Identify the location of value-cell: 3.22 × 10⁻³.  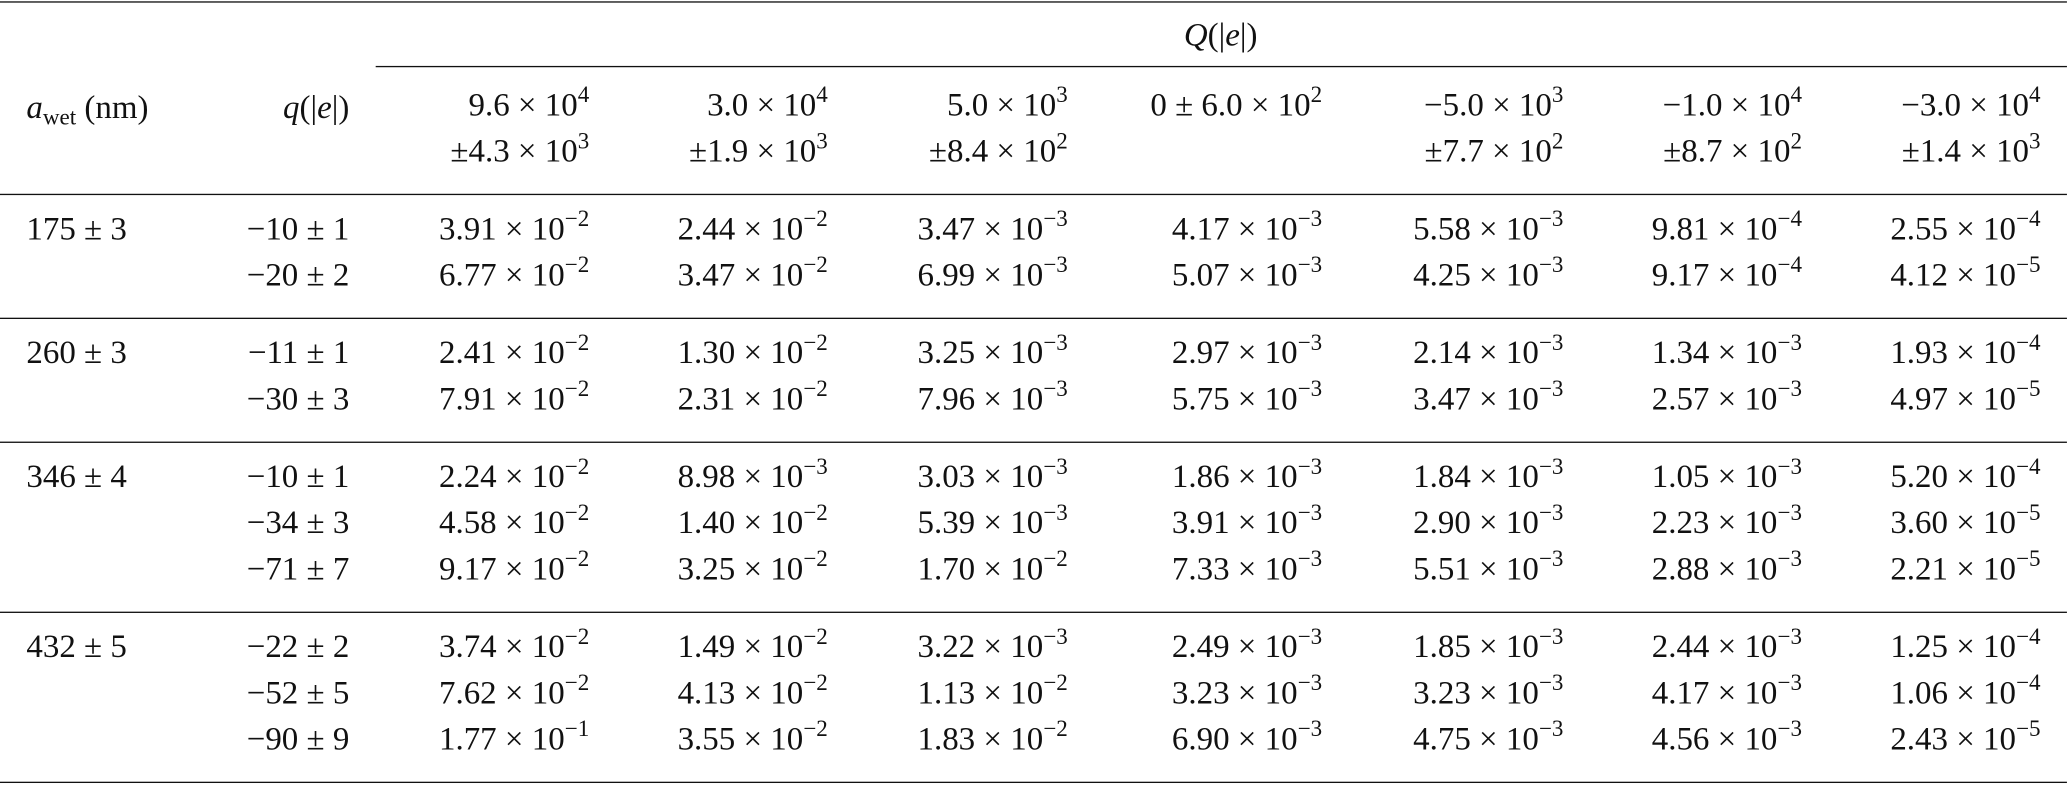
(992, 644).